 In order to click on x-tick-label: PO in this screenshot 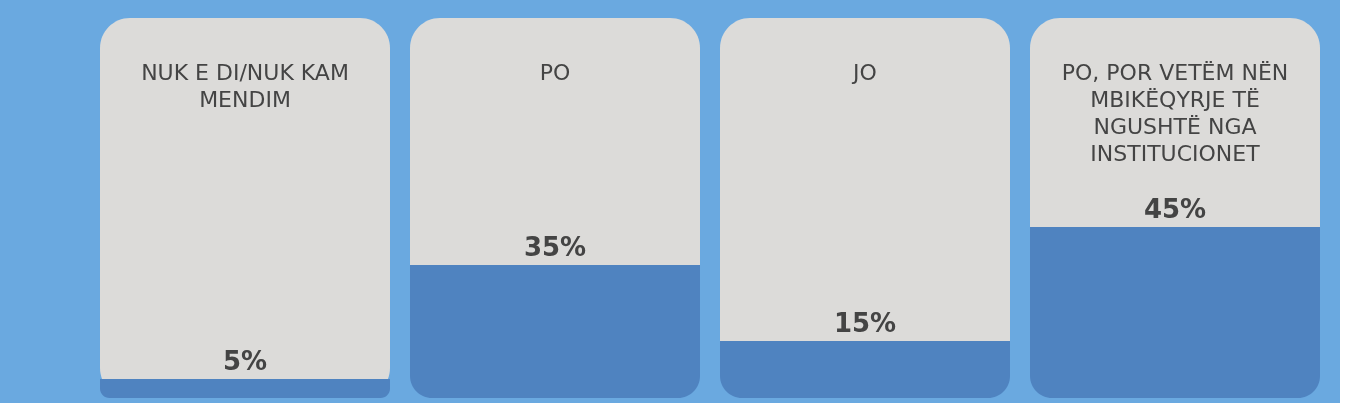, I will do `click(555, 72)`.